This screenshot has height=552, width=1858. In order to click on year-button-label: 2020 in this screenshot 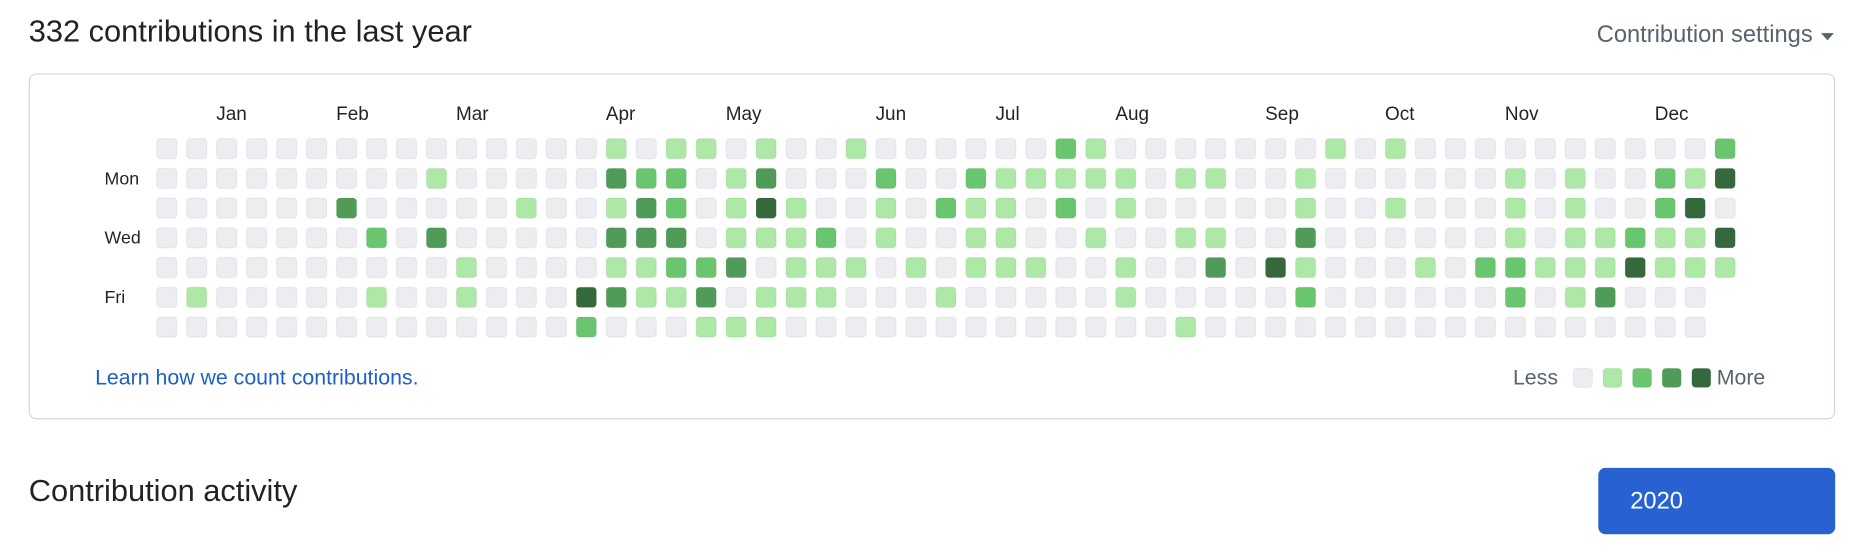, I will do `click(1656, 502)`.